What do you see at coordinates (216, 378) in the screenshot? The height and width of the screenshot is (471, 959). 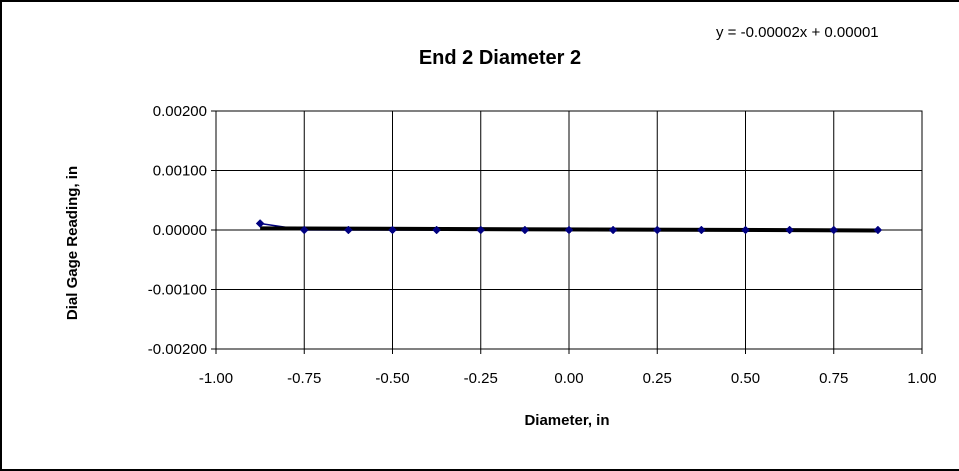 I see `x-tick-label: -1.00` at bounding box center [216, 378].